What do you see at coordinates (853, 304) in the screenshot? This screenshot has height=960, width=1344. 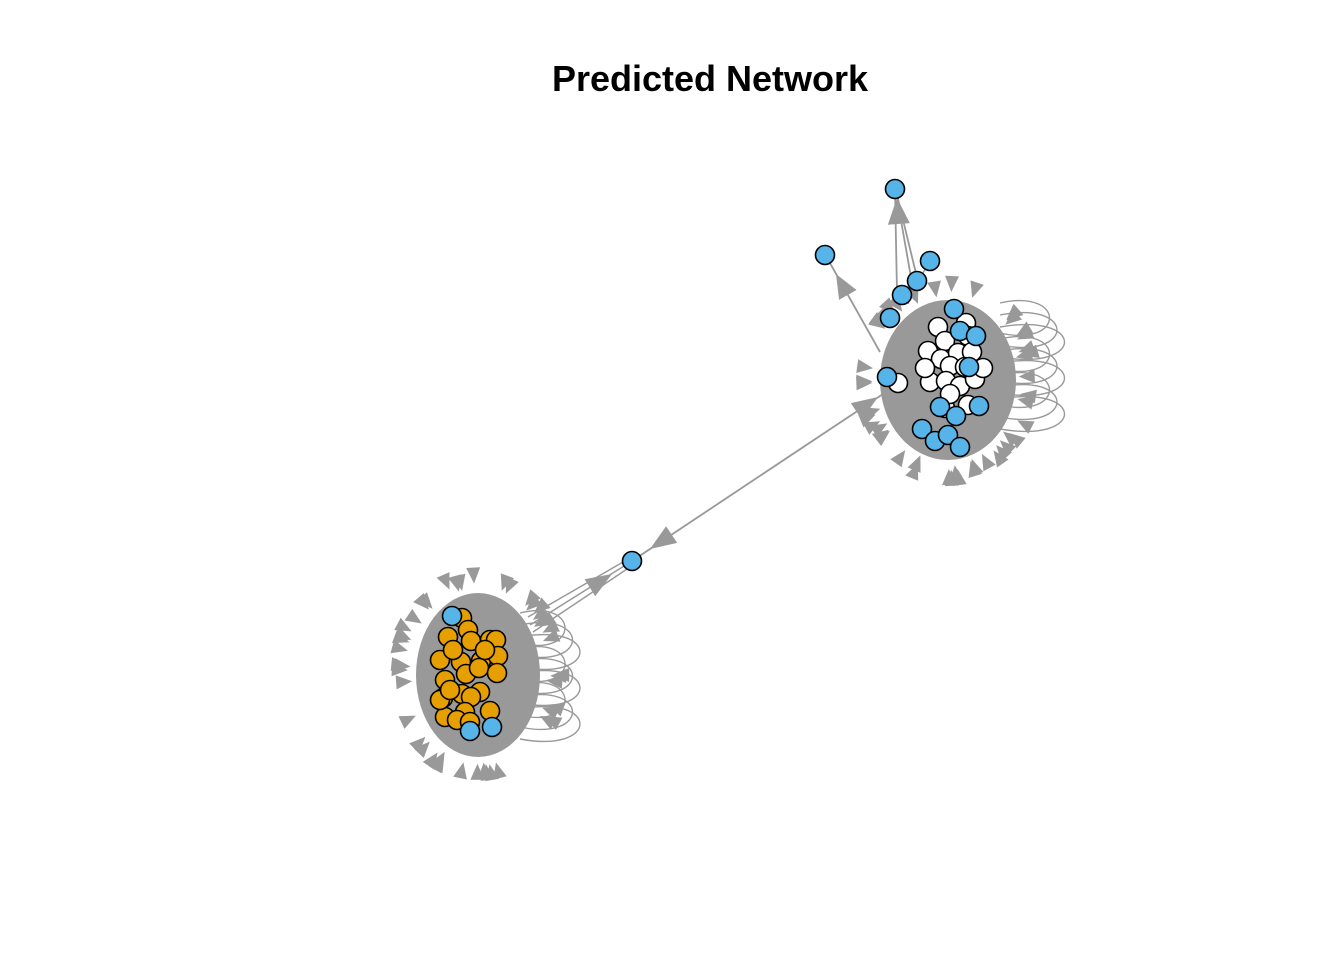 I see `edge-right-to-outlier` at bounding box center [853, 304].